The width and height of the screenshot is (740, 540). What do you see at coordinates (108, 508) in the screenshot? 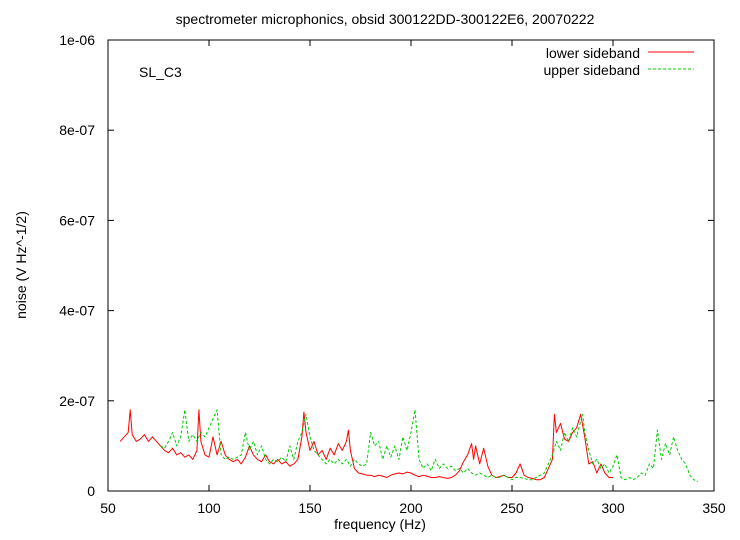
I see `x-tick-label: 50` at bounding box center [108, 508].